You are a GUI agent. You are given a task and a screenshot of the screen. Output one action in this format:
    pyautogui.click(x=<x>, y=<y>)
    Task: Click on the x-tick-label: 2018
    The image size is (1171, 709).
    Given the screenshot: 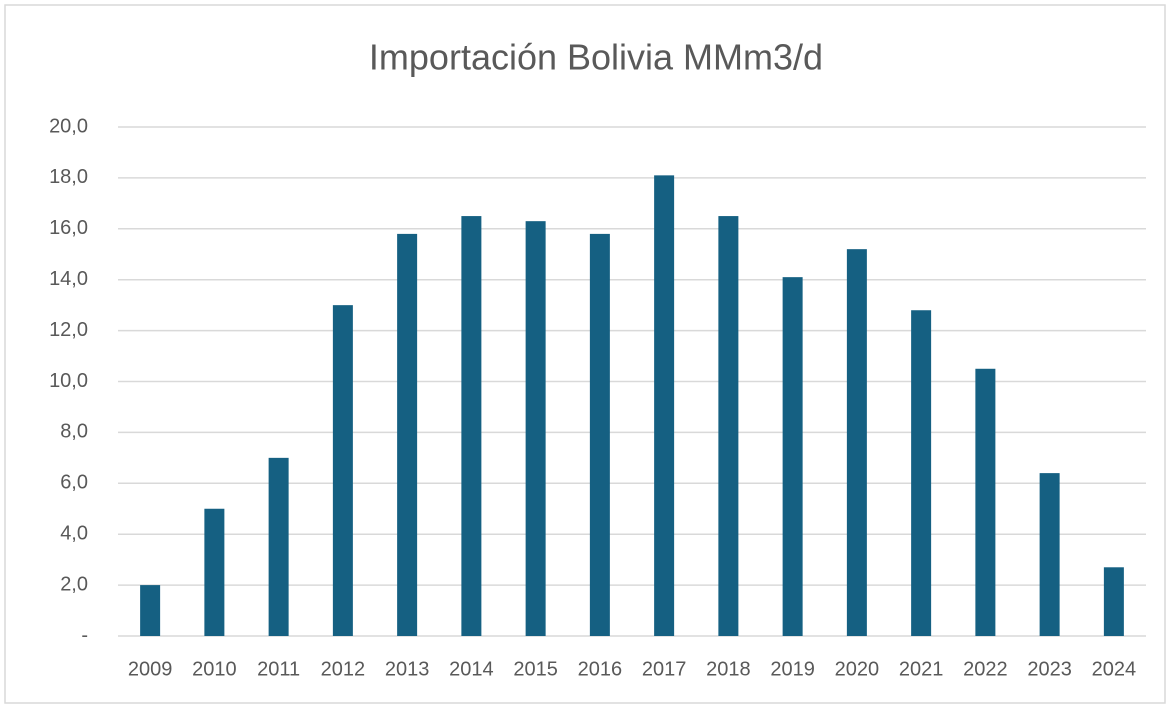 What is the action you would take?
    pyautogui.click(x=728, y=669)
    